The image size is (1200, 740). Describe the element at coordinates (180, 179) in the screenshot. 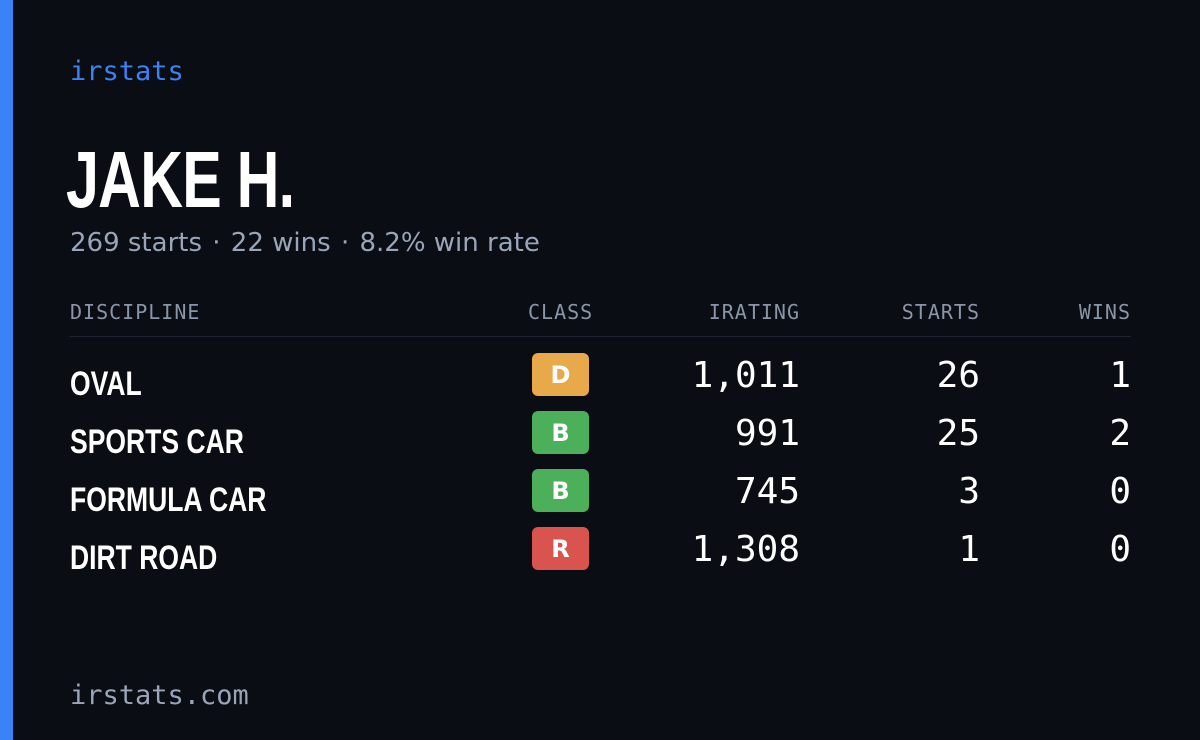

I see `driver-name: JAKE H.` at that location.